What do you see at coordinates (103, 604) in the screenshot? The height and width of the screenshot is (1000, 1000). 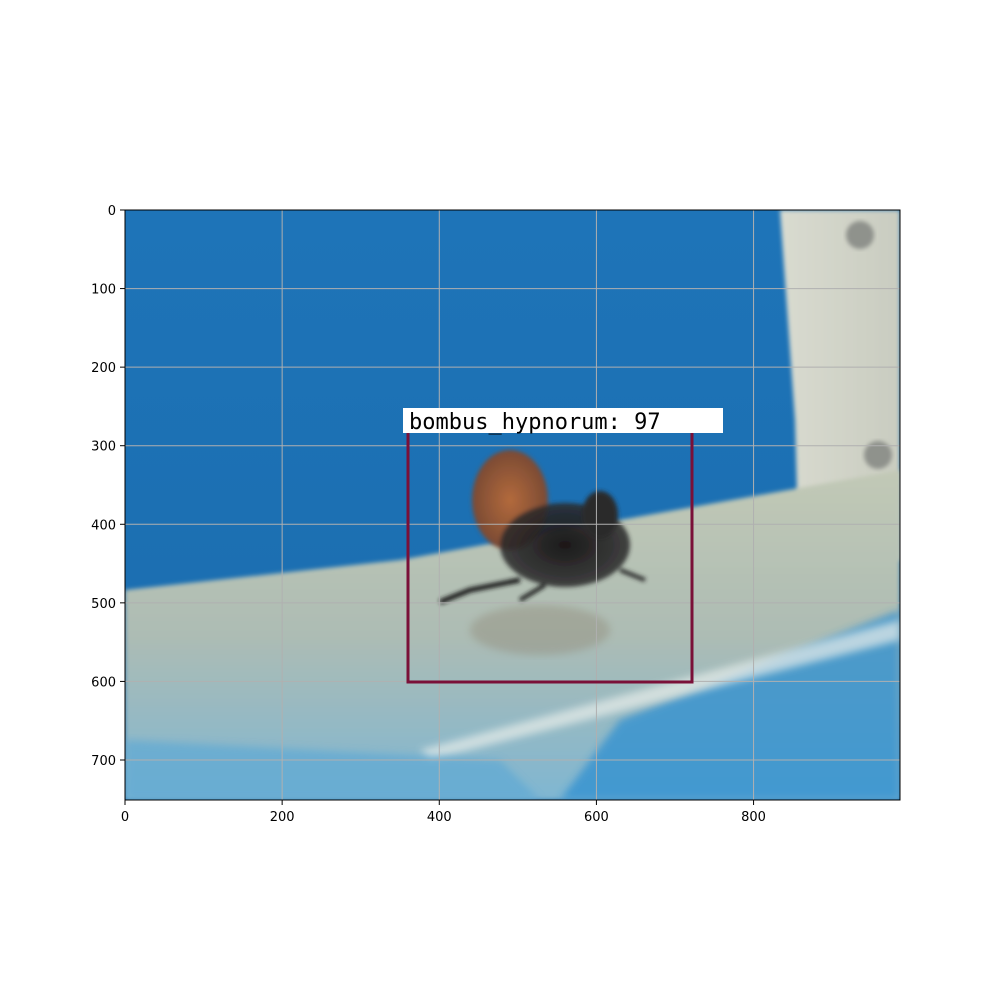 I see `y-tick-label: 500` at bounding box center [103, 604].